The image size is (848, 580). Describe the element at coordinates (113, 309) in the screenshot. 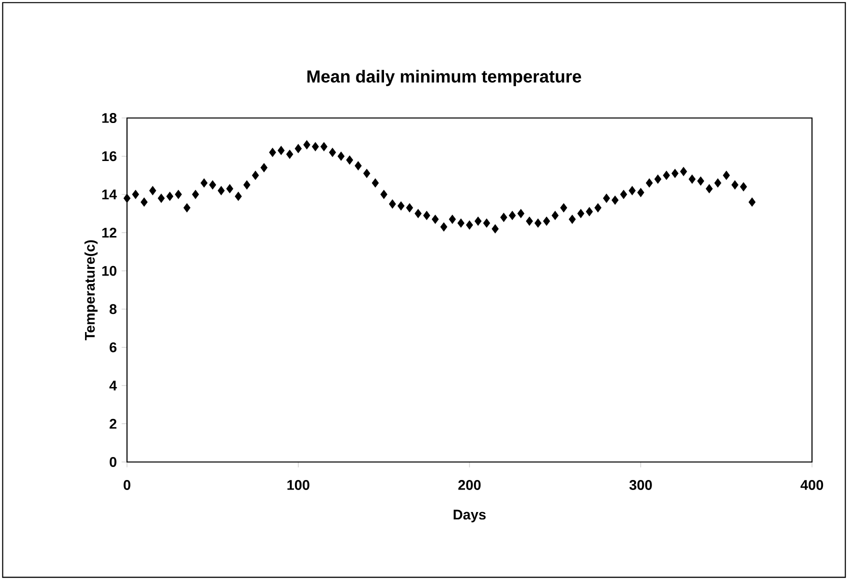

I see `y-tick-label: 8` at that location.